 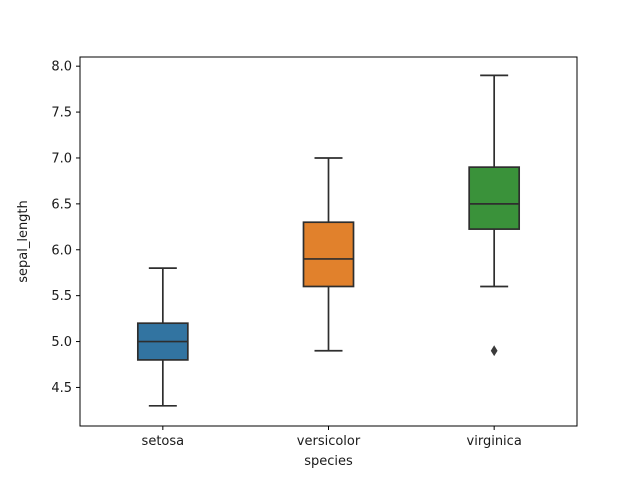 I want to click on box-virginica, so click(x=494, y=198).